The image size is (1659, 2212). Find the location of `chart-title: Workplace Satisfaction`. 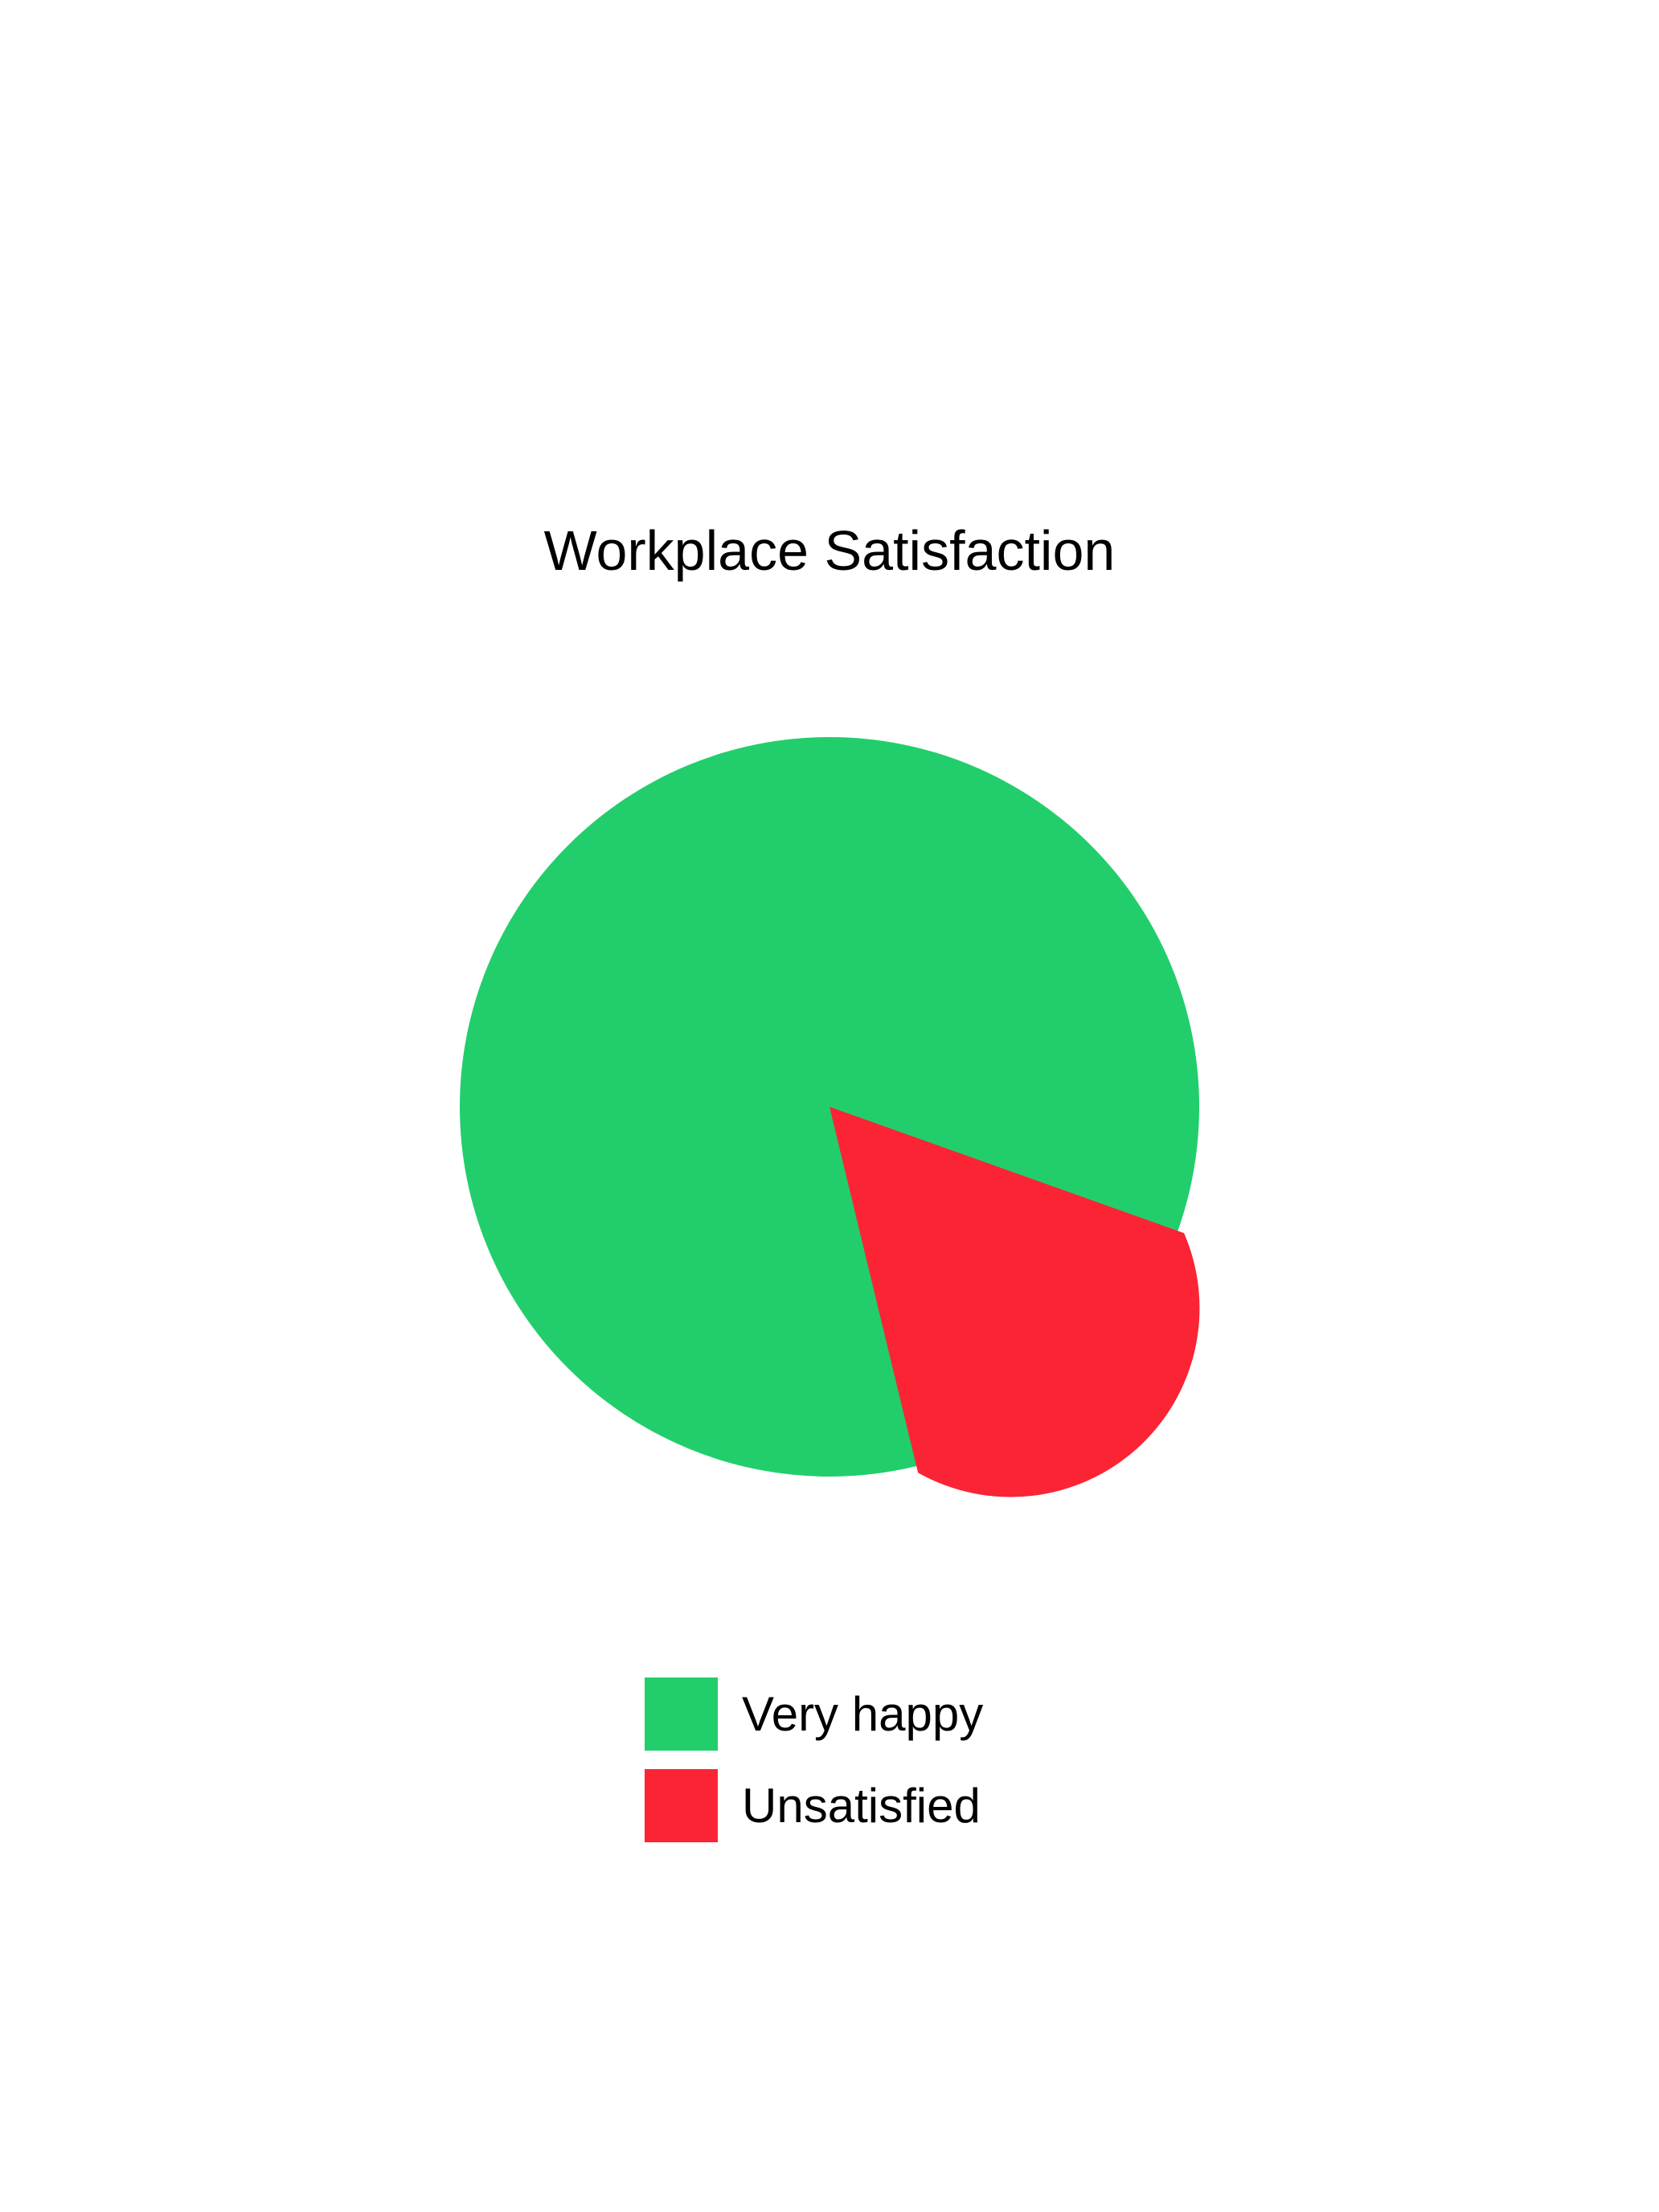

chart-title: Workplace Satisfaction is located at coordinates (829, 550).